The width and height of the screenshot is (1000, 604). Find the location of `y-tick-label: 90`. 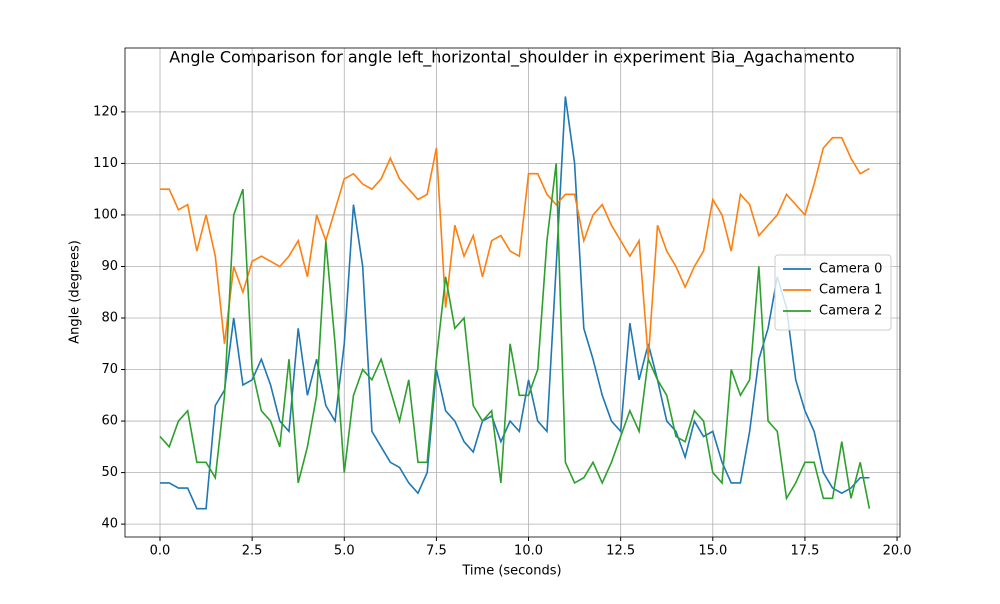

y-tick-label: 90 is located at coordinates (109, 266).